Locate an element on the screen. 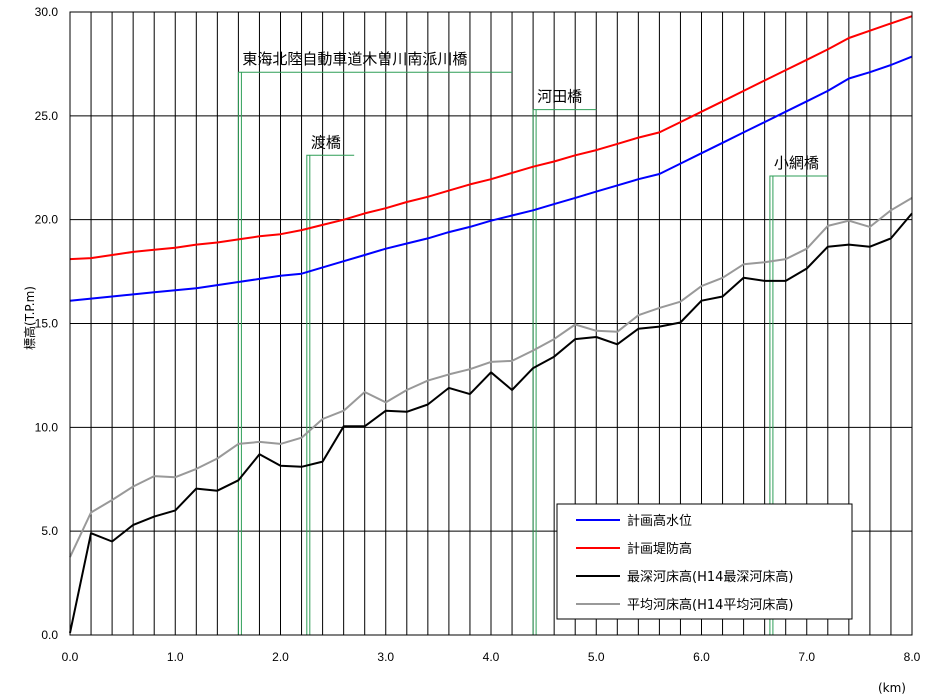 This screenshot has width=937, height=696. bridge-label: 東海北陸自動車道木曽川南派川橋 is located at coordinates (354, 59).